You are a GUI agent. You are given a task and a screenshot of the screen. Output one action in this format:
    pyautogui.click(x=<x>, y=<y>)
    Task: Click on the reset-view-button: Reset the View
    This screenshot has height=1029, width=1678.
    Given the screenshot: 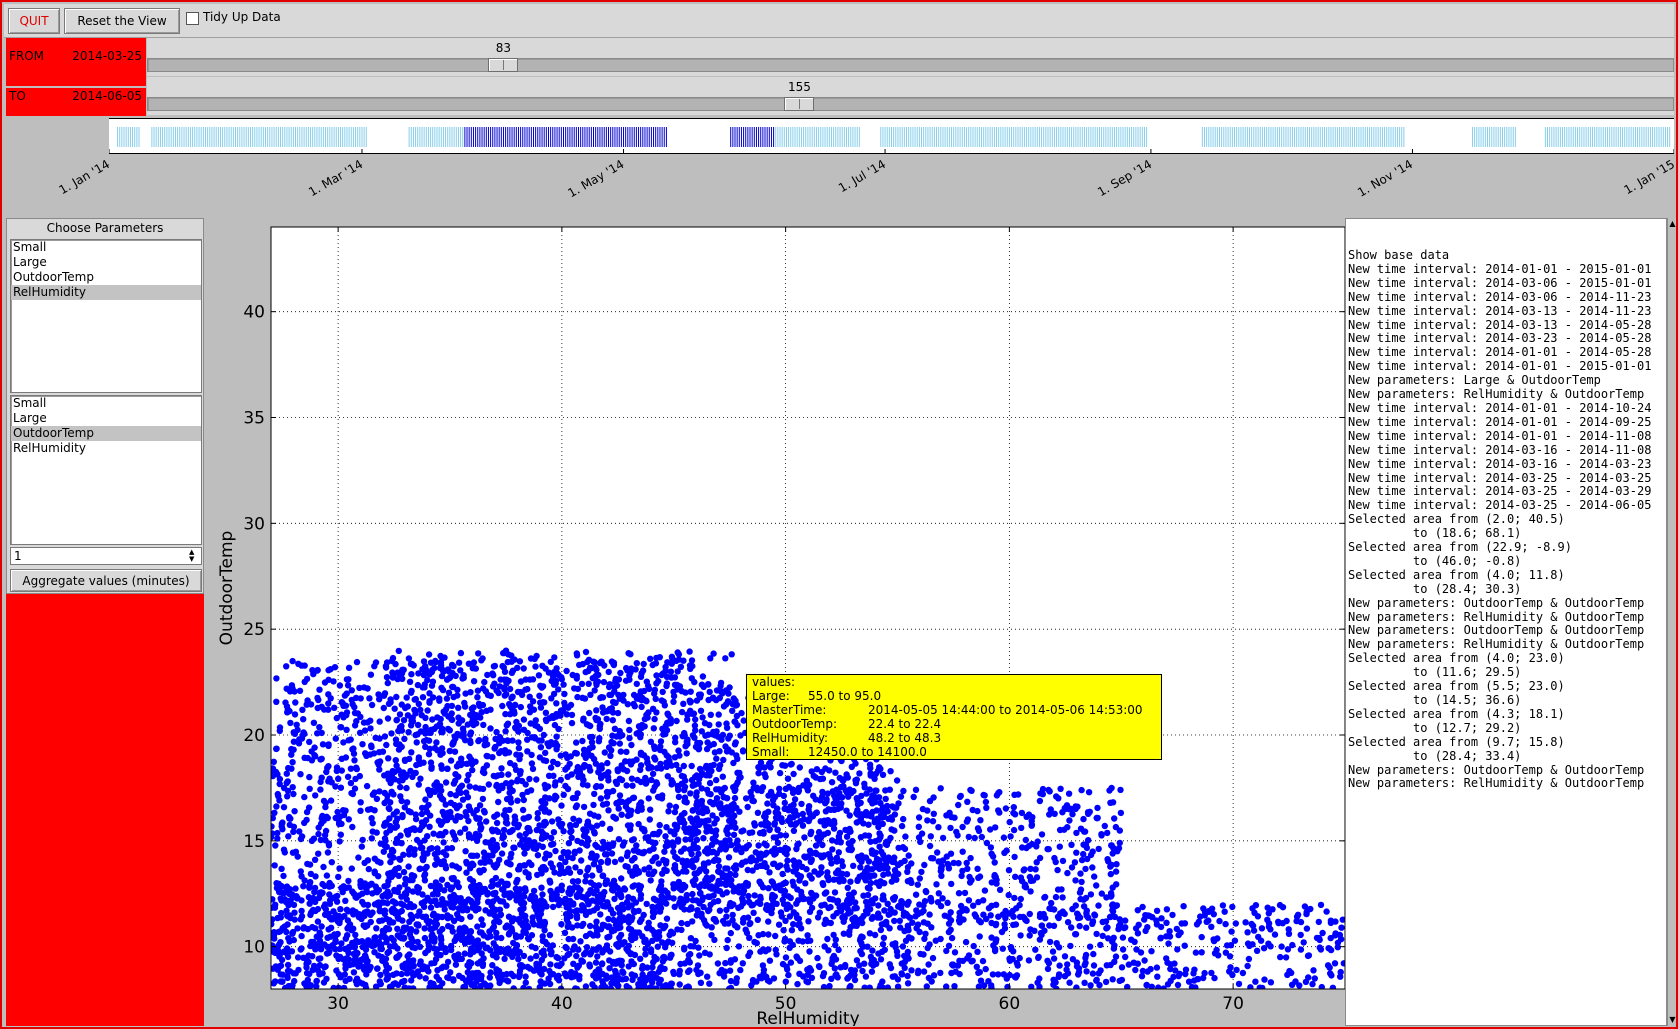 What is the action you would take?
    pyautogui.click(x=122, y=21)
    